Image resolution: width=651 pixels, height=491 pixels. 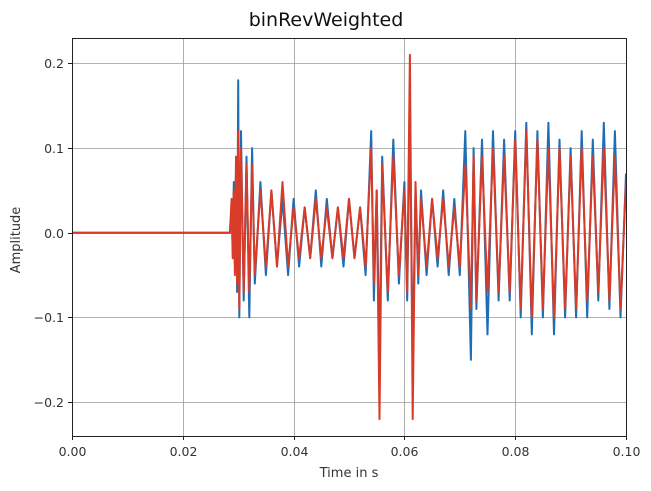 I want to click on chart-title: binRevWeighted, so click(x=326, y=20).